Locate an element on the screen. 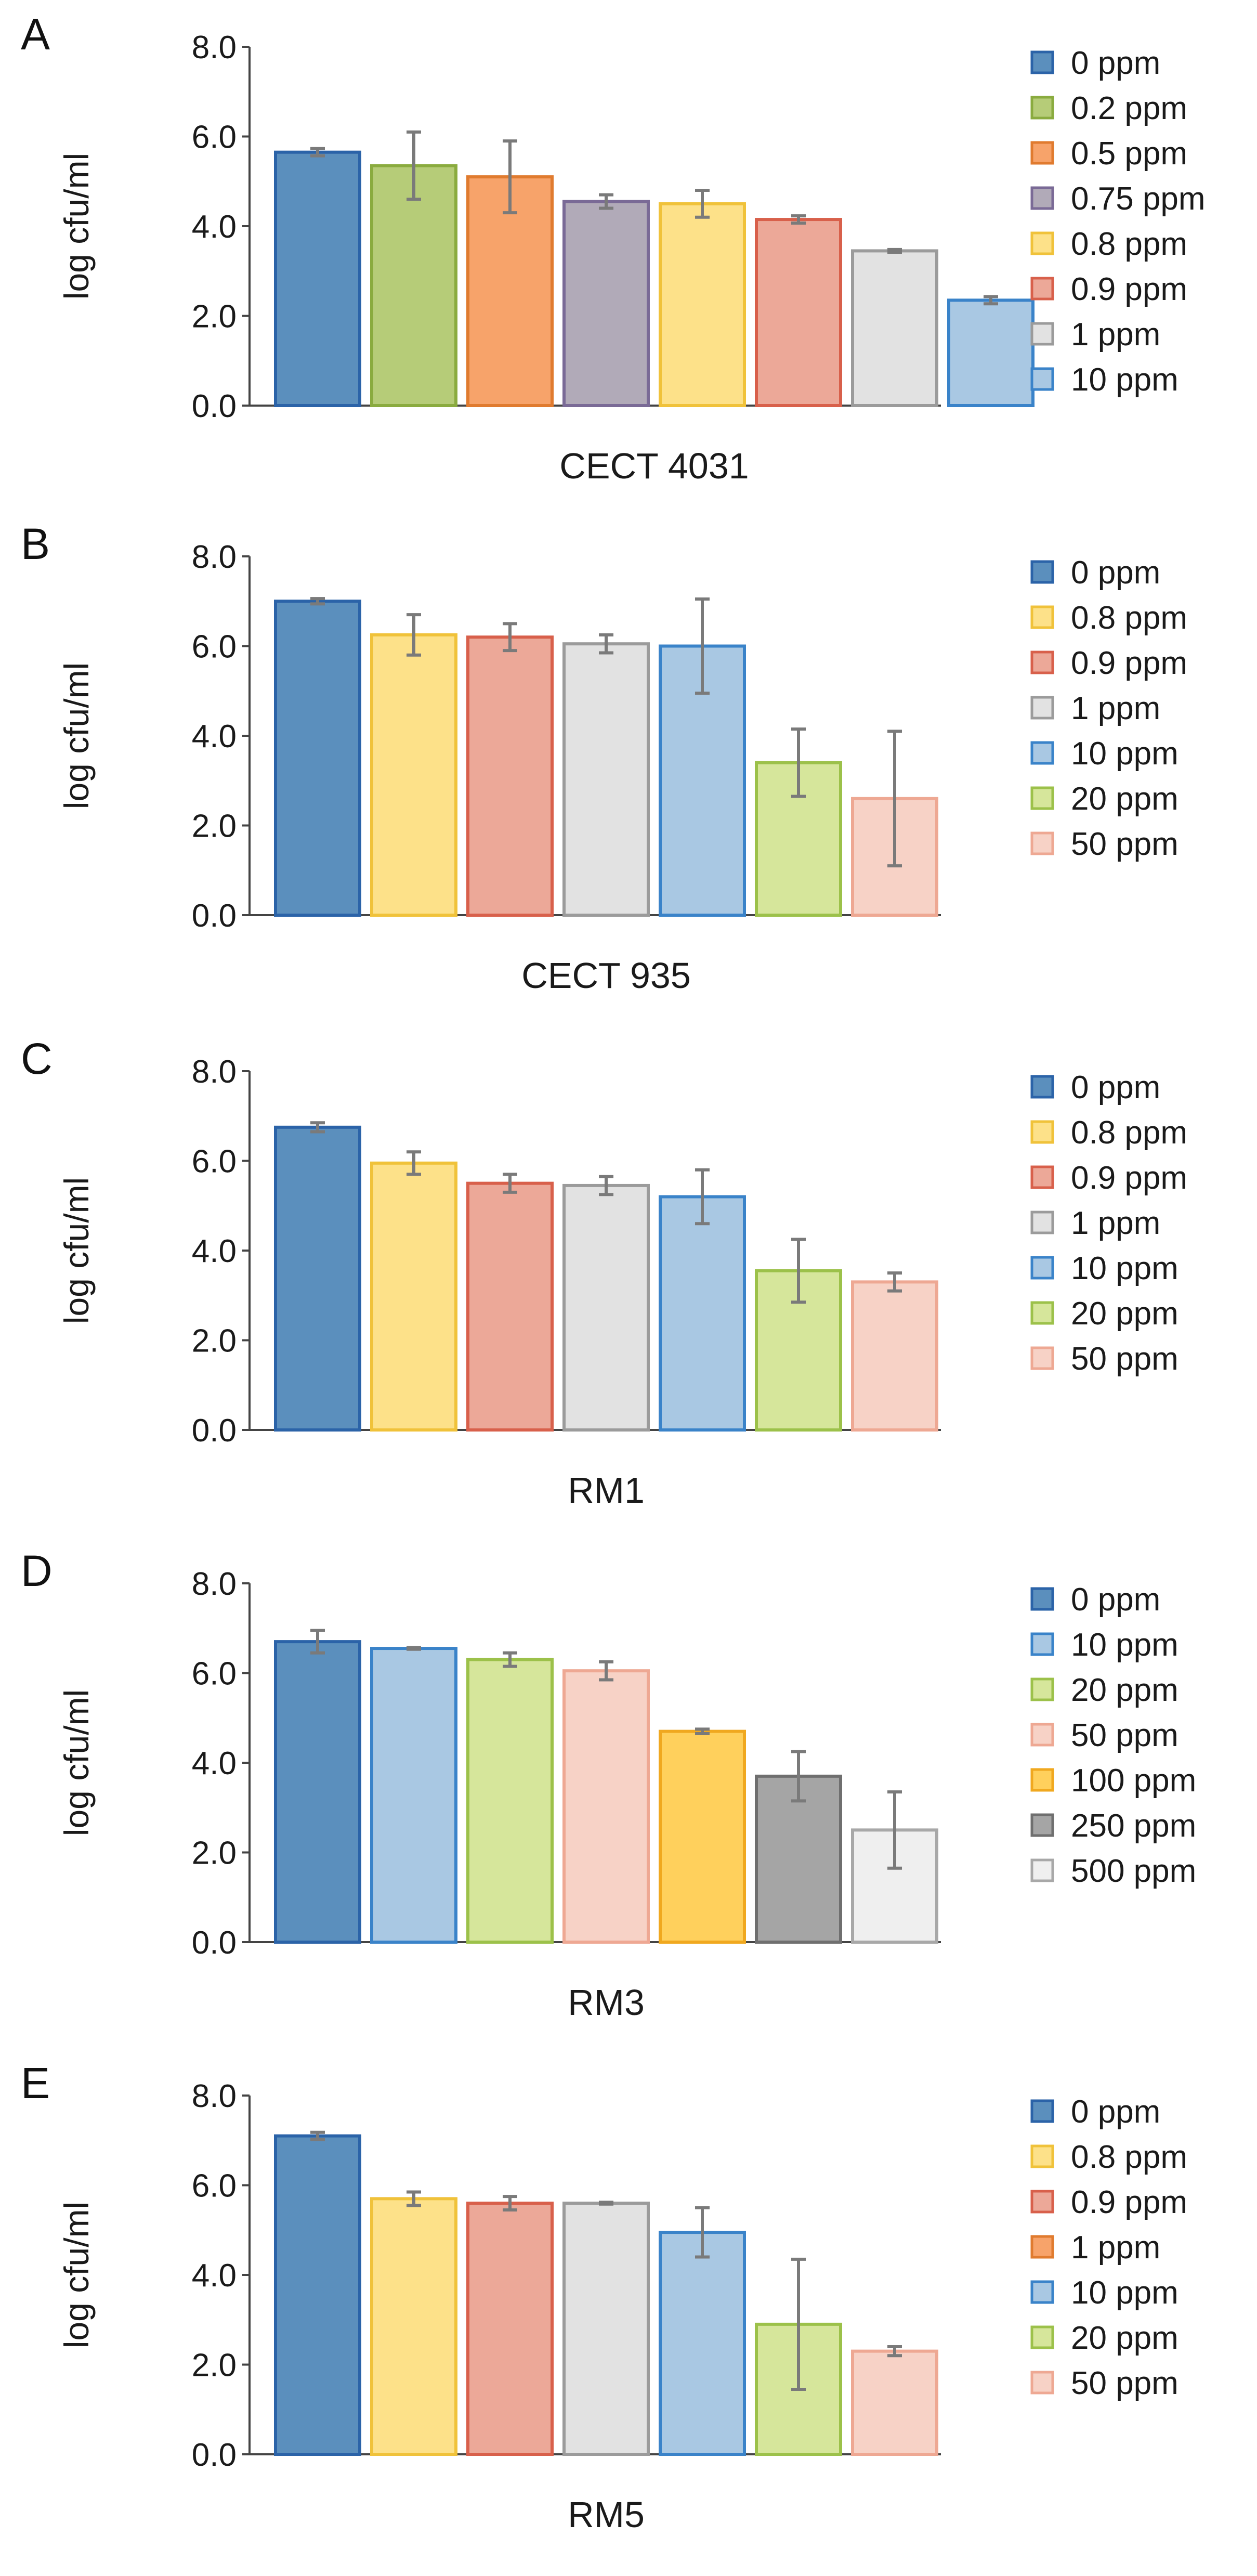 This screenshot has height=2576, width=1257. legend-label: 500 ppm is located at coordinates (1133, 1871).